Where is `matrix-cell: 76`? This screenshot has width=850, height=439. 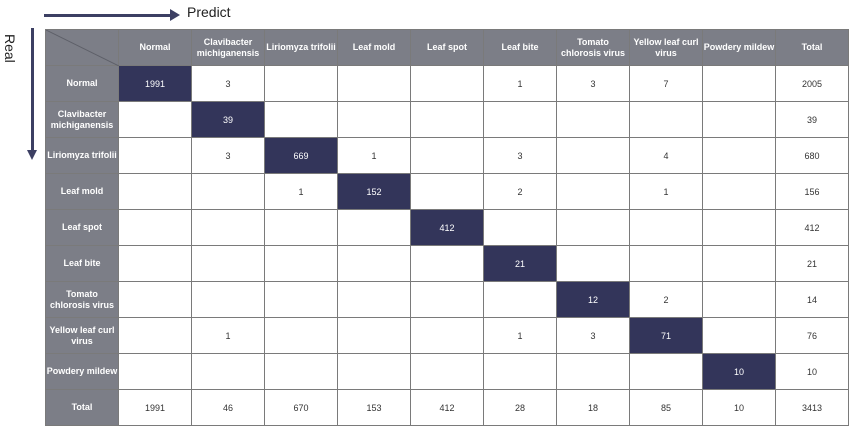 matrix-cell: 76 is located at coordinates (812, 335).